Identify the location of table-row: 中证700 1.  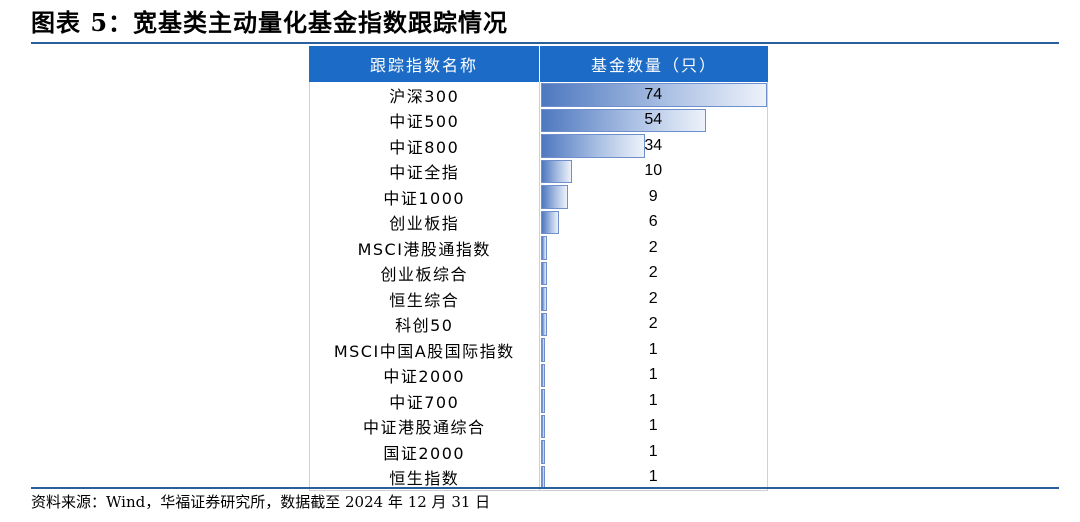
(538, 401).